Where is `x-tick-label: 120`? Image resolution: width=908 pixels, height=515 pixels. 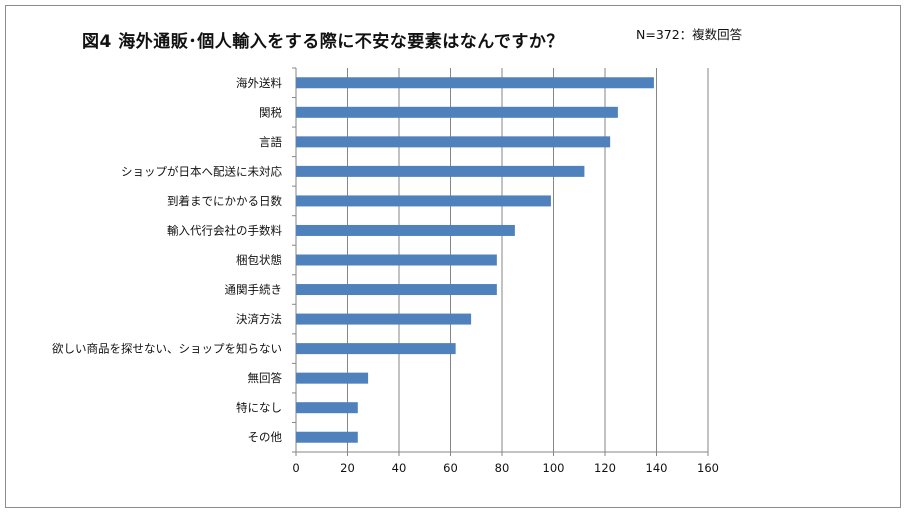
x-tick-label: 120 is located at coordinates (605, 468).